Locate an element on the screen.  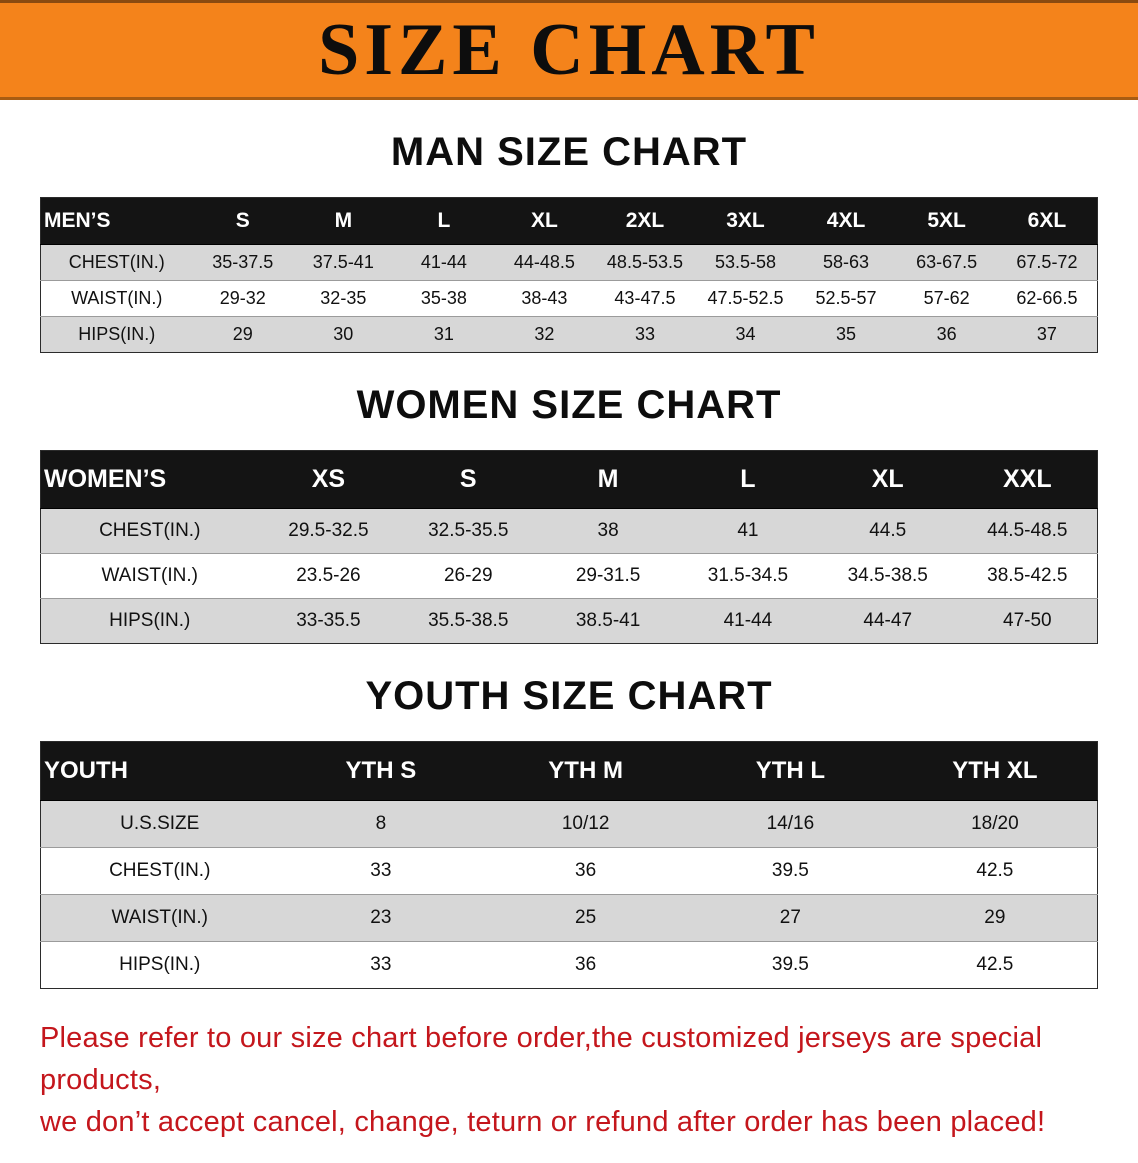
size-value: 67.5-72 is located at coordinates (1047, 262).